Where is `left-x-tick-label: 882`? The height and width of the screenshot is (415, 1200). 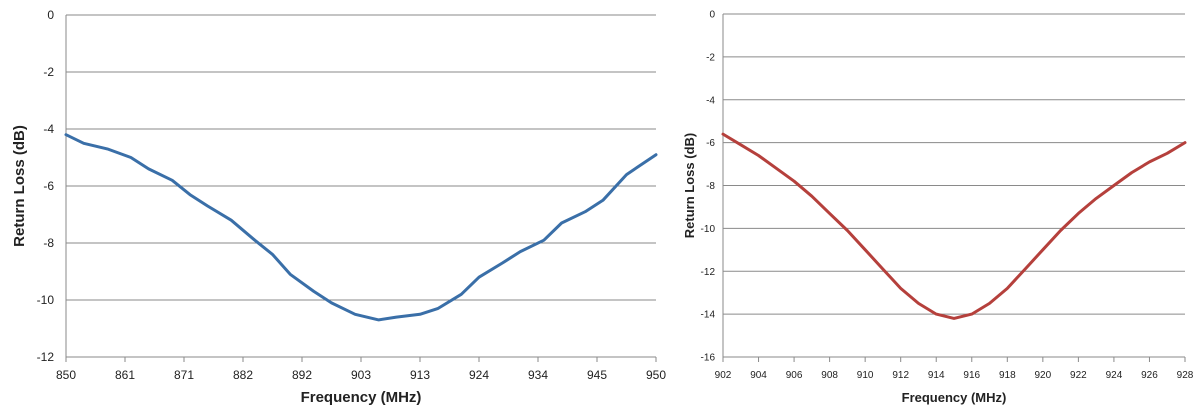 left-x-tick-label: 882 is located at coordinates (243, 375).